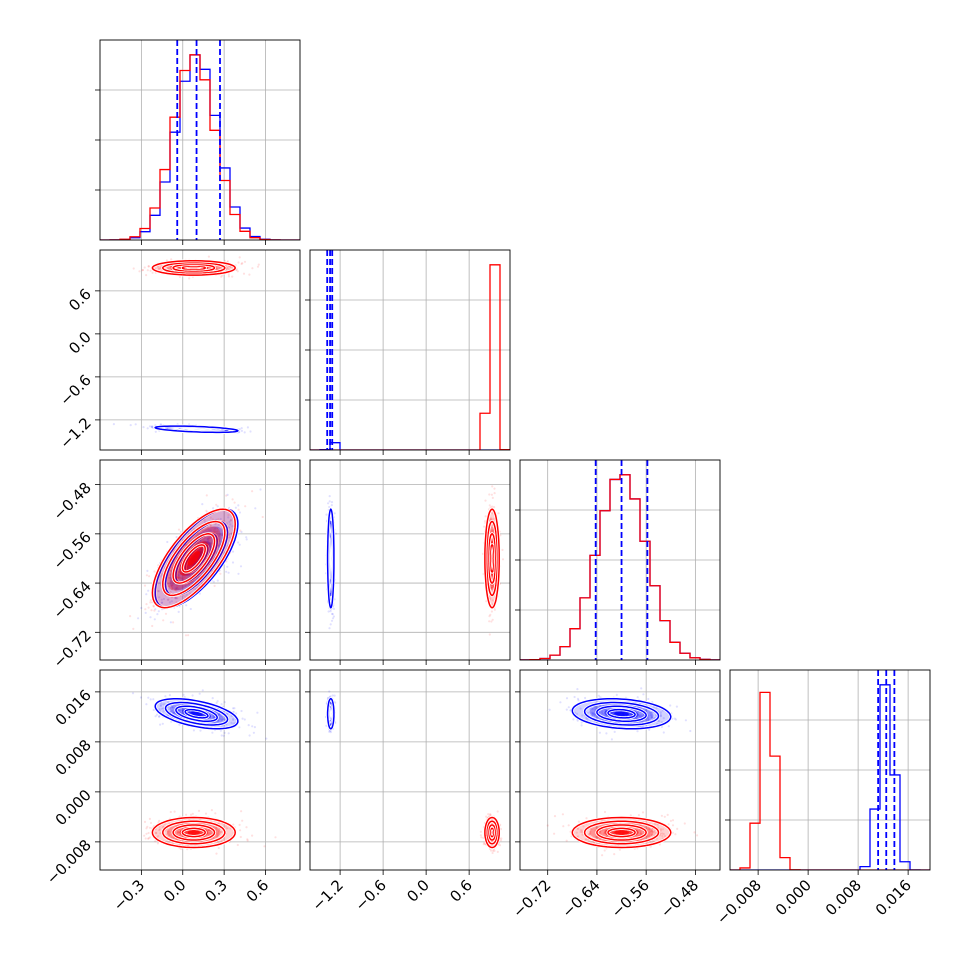  I want to click on x-tick-label: −0.6, so click(370, 895).